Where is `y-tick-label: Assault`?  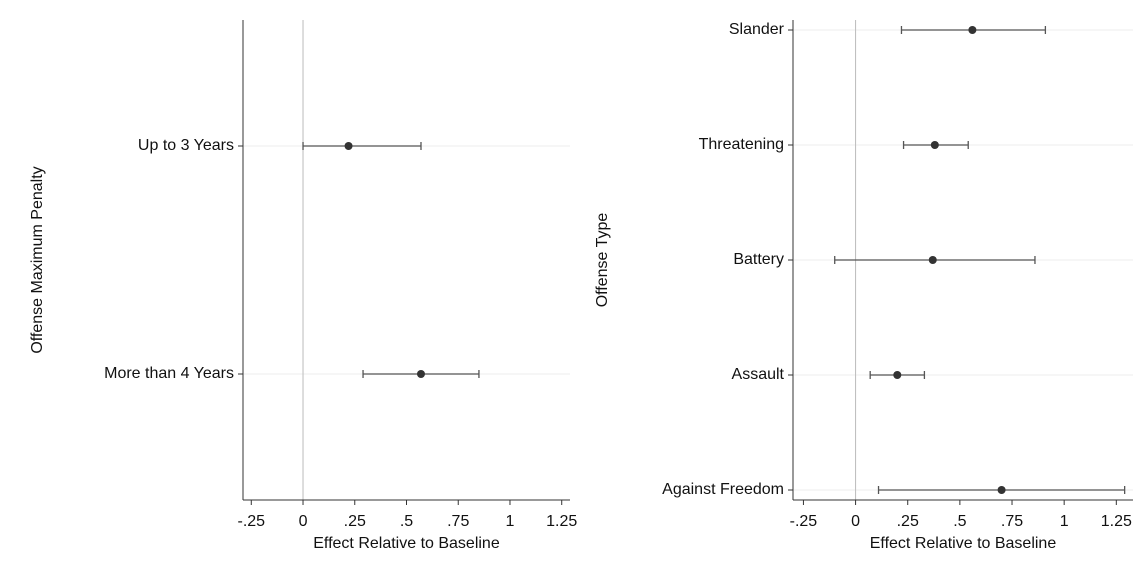
y-tick-label: Assault is located at coordinates (758, 374).